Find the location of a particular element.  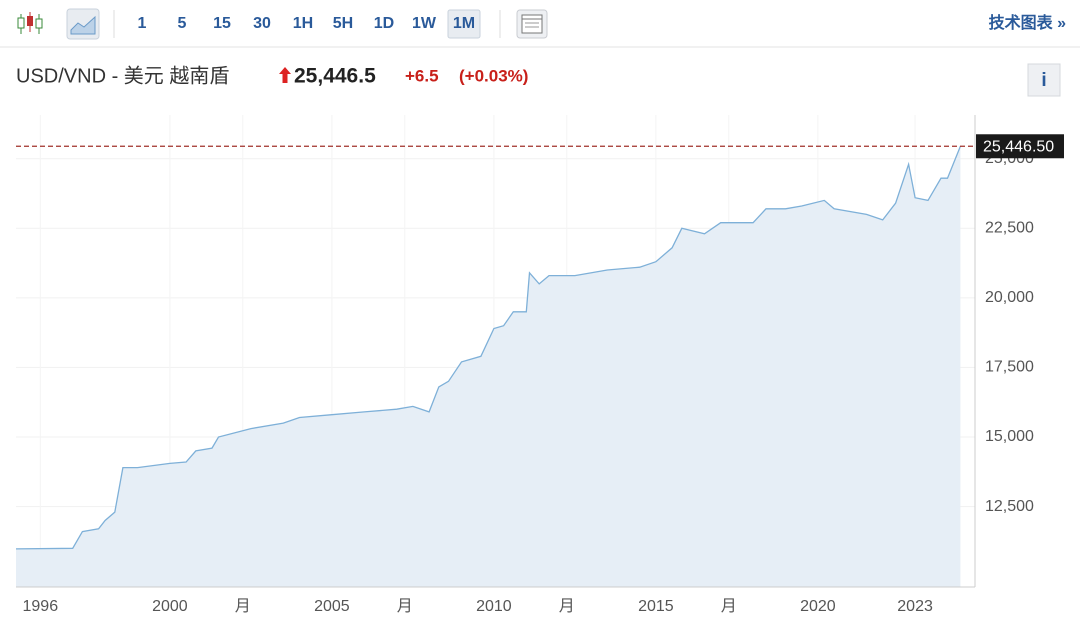

interval-button: 5 is located at coordinates (182, 23).